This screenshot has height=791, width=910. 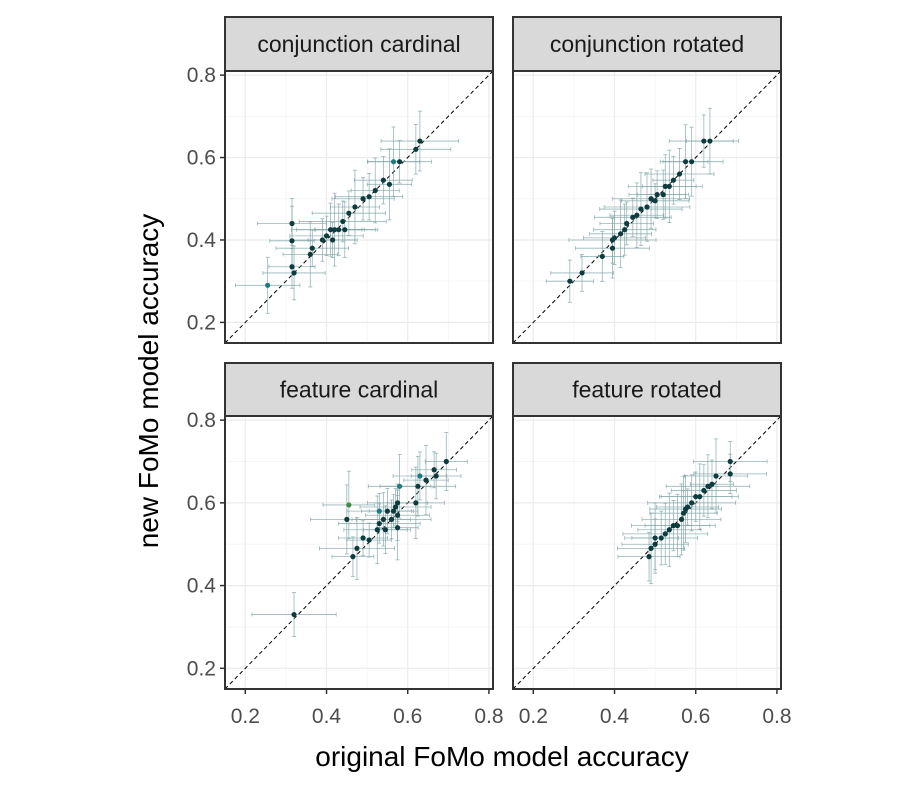 I want to click on x-tick-label: 0.6, so click(x=695, y=716).